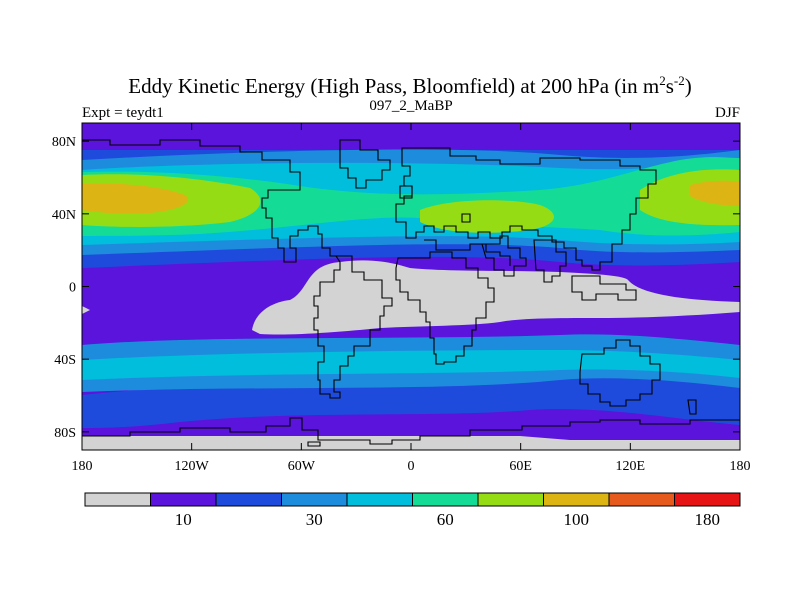 This screenshot has width=800, height=600. I want to click on title-mid: s, so click(670, 86).